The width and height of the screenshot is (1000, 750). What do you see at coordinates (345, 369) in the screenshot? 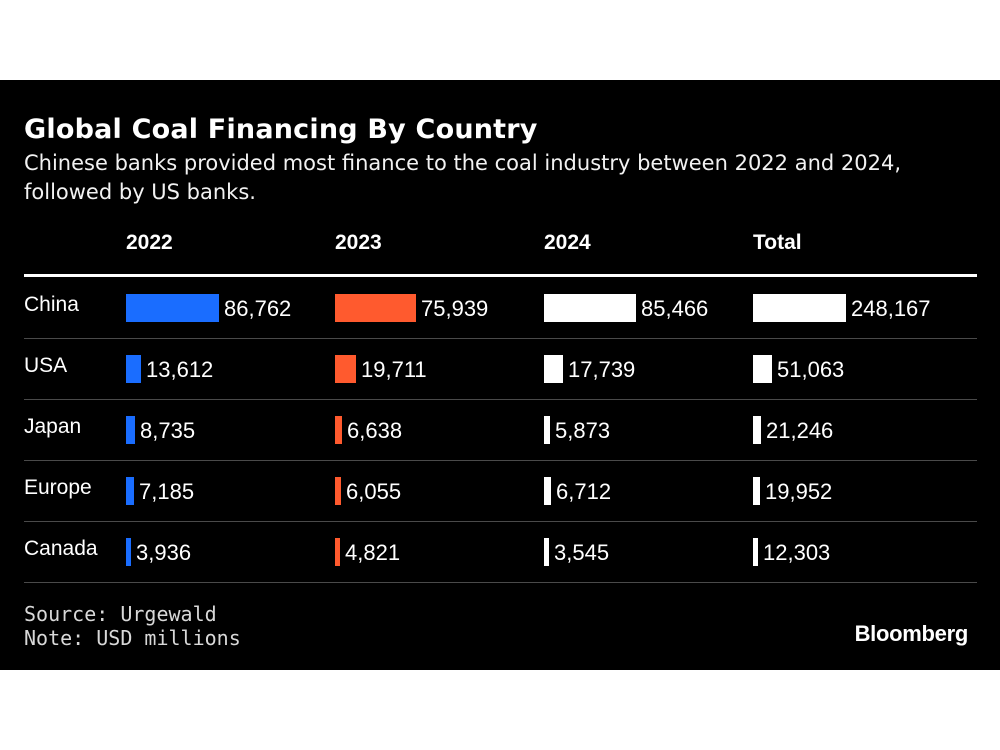
I see `bar-2023-usa` at bounding box center [345, 369].